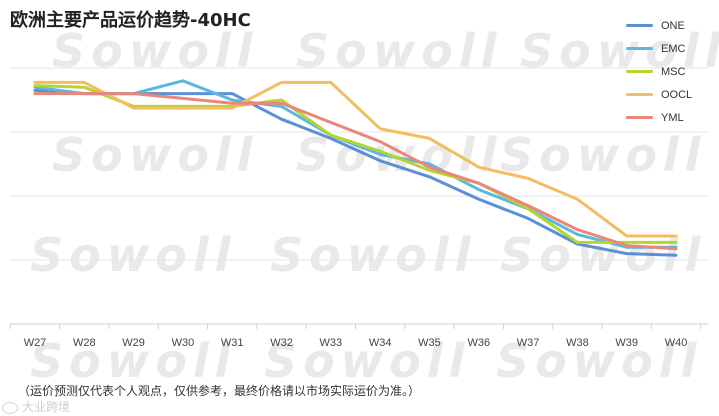 The image size is (719, 416). I want to click on x-tick-label: W36, so click(478, 343).